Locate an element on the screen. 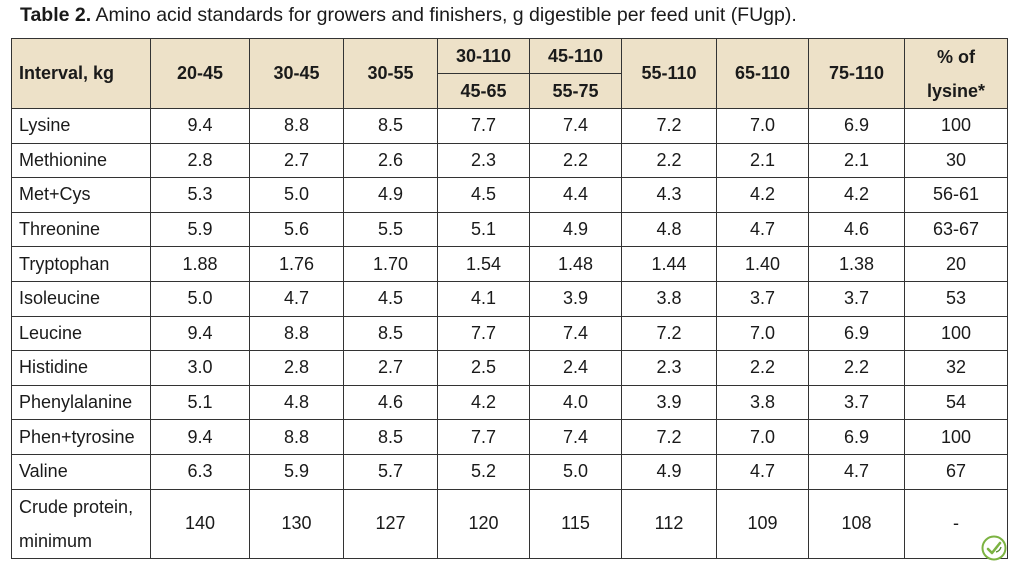  table-cell: 115 is located at coordinates (575, 523).